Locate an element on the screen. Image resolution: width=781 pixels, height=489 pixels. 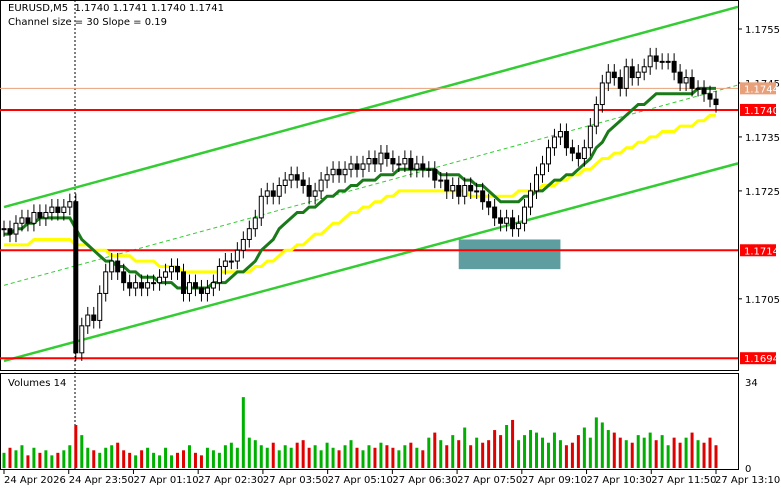
time-tick-label: 27 Apr 07:50 is located at coordinates (489, 480).